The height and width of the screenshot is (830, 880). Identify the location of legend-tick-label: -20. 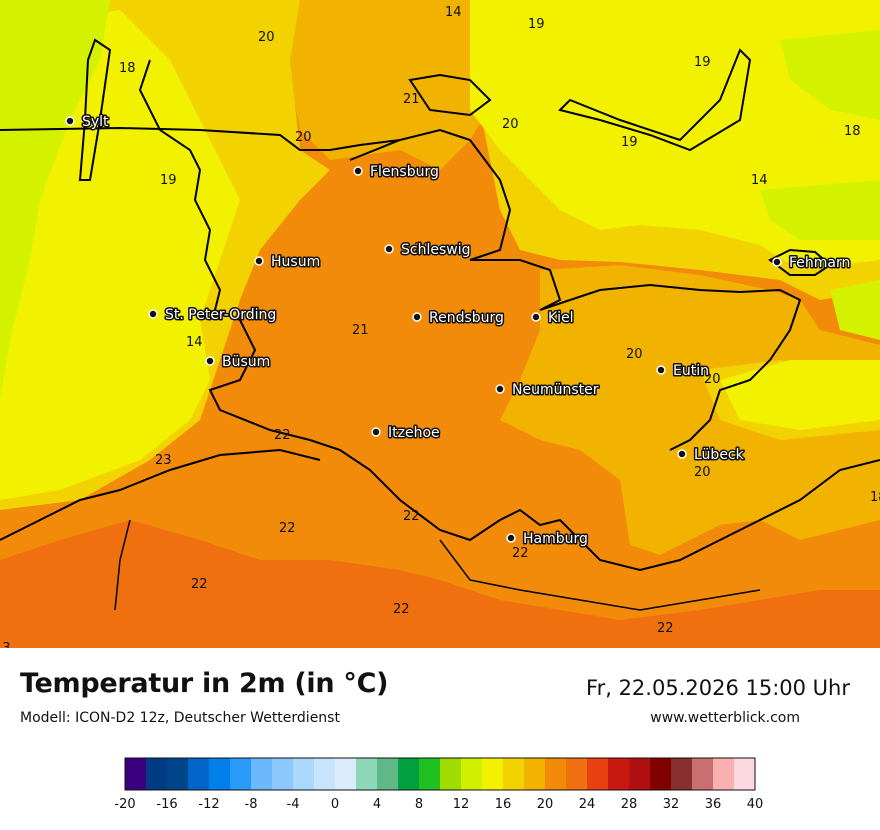
(125, 804).